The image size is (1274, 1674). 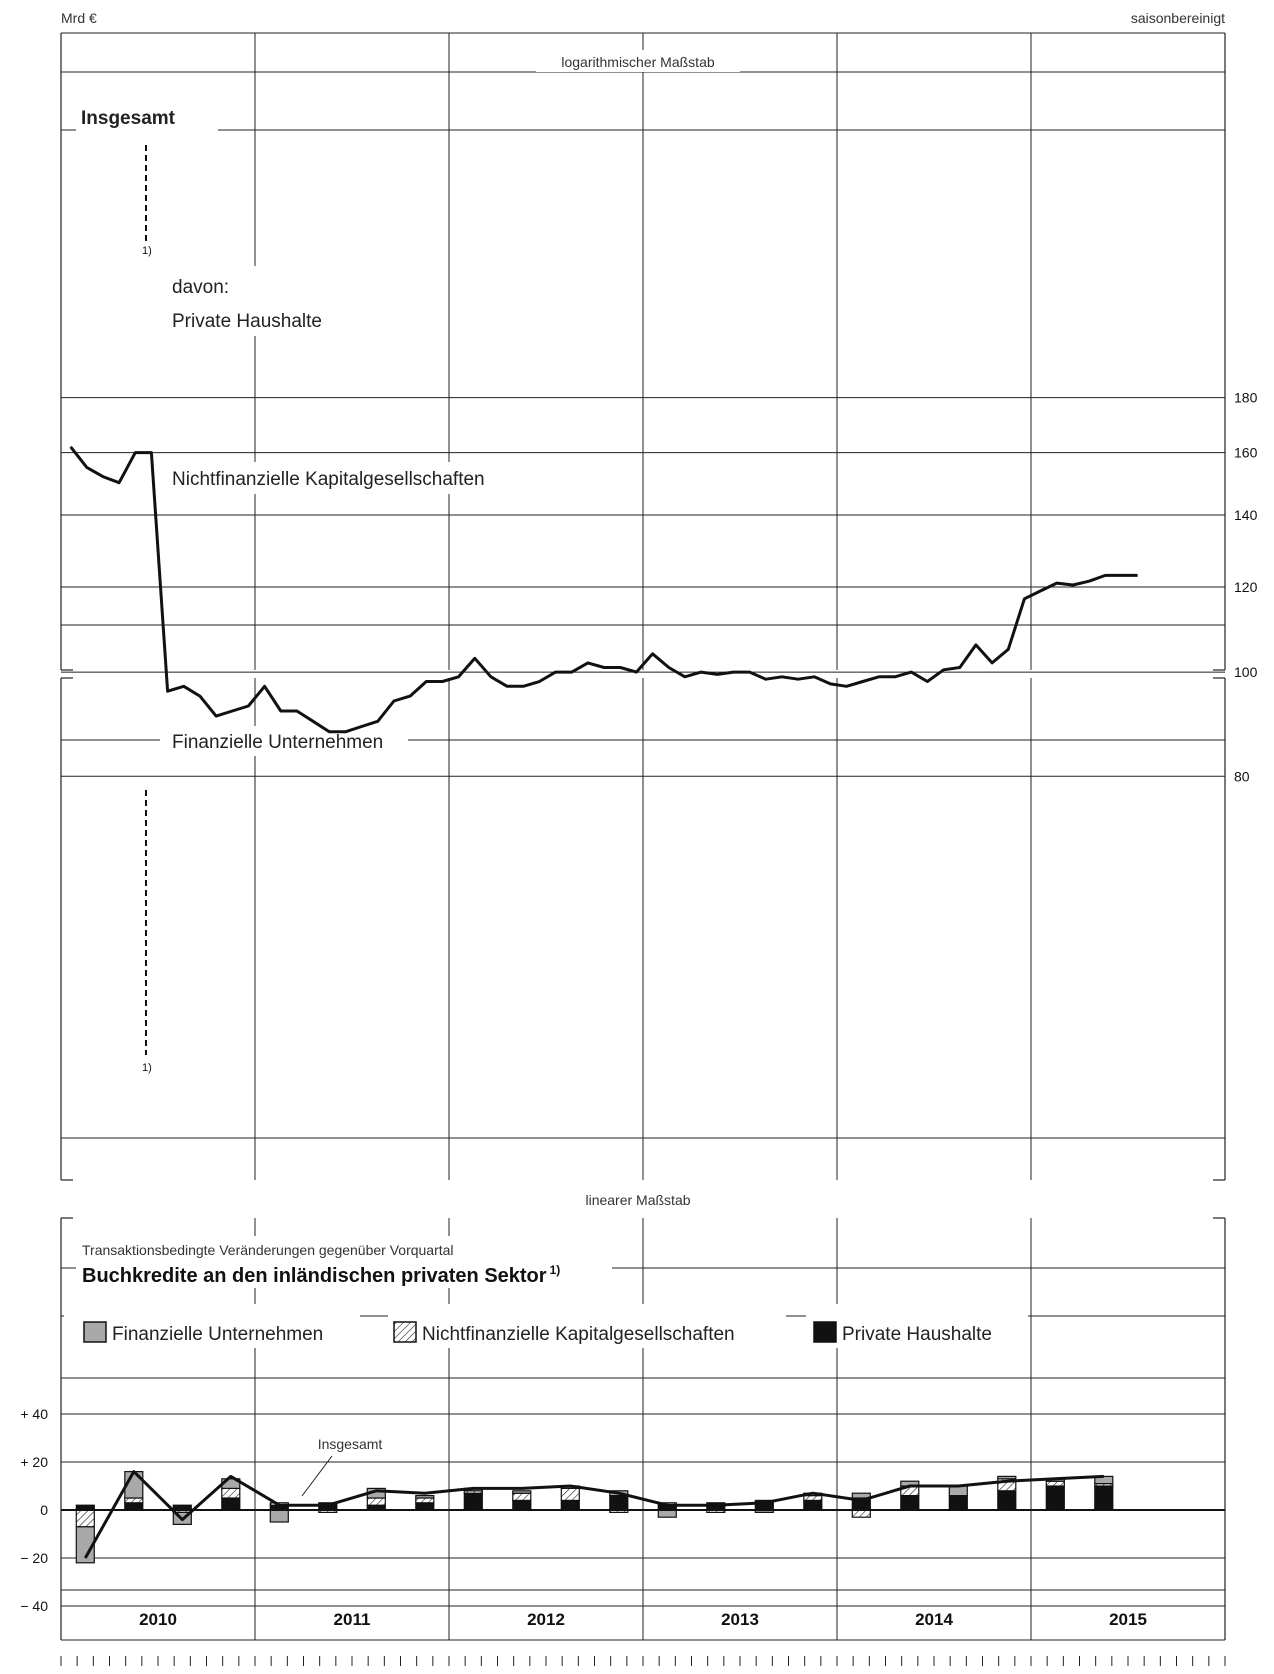 I want to click on x-axis: 2010 2011 2012 2013 2014 2015, so click(x=643, y=1638).